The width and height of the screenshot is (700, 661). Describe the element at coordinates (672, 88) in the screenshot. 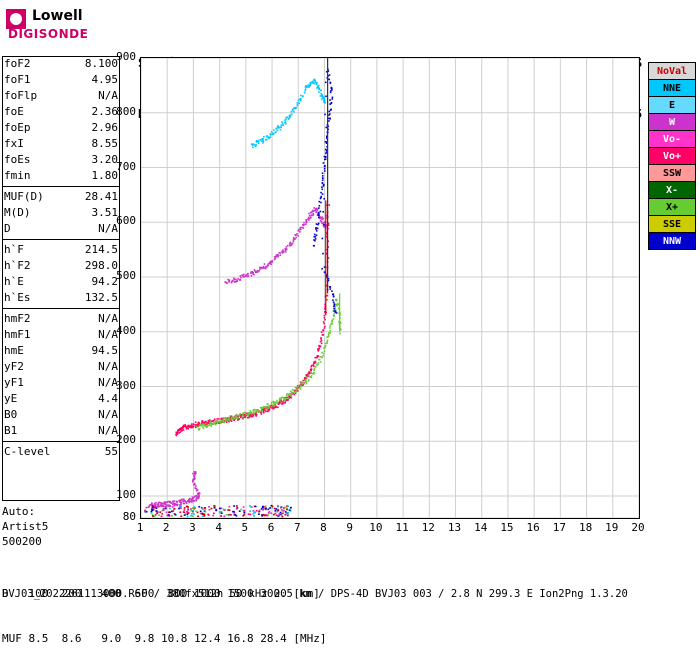

I see `legend-item-nne: NNE` at that location.